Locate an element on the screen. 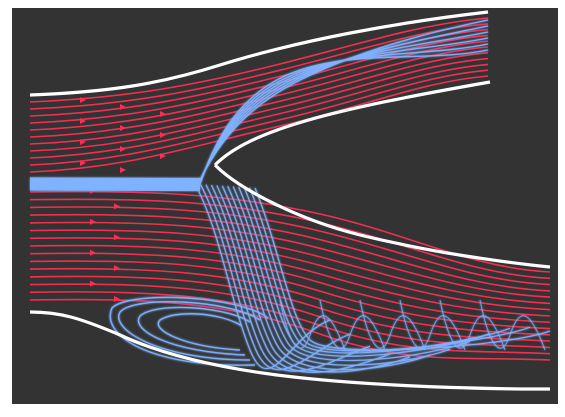  splitter-upper-wall is located at coordinates (352, 123).